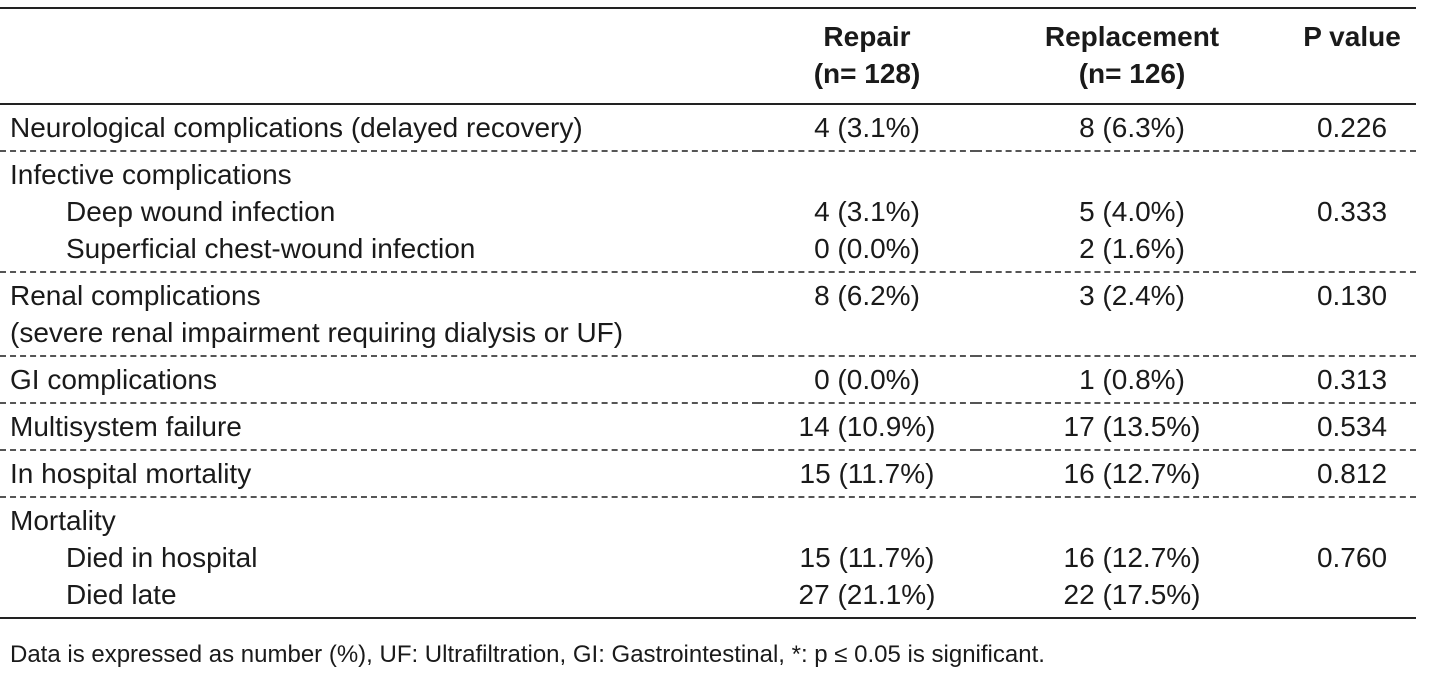 Image resolution: width=1429 pixels, height=694 pixels. I want to click on table-row: GI complications 0 (0.0%) 1 (0.8%) 0.313, so click(708, 379).